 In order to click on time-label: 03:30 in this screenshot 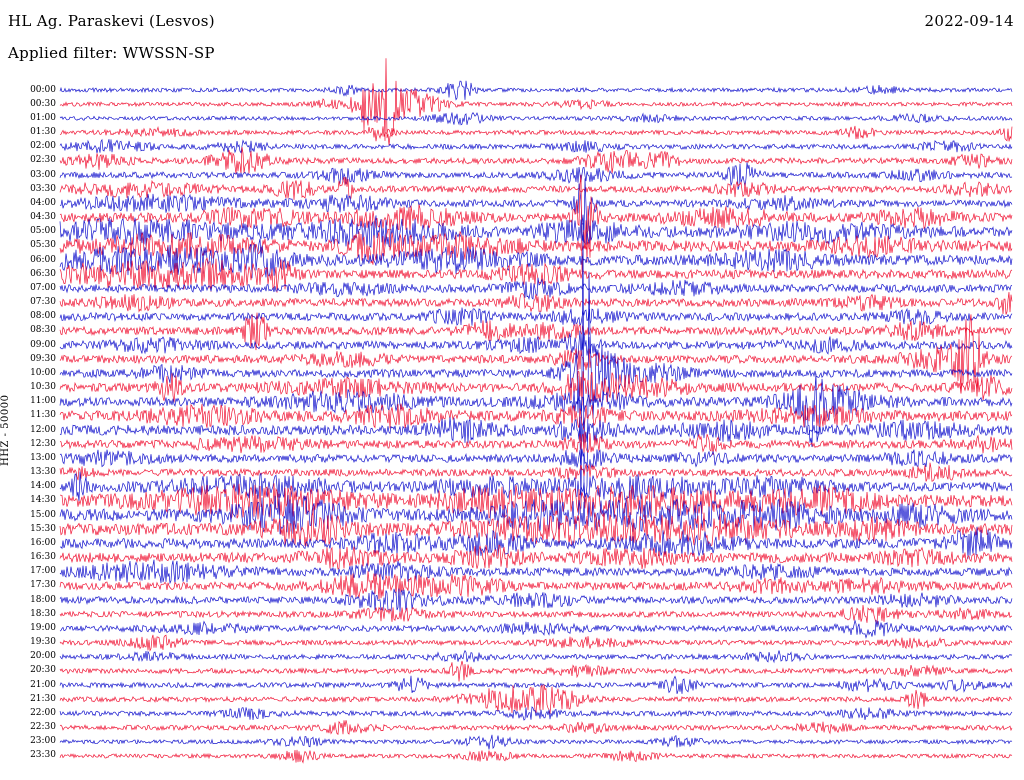, I will do `click(43, 188)`.